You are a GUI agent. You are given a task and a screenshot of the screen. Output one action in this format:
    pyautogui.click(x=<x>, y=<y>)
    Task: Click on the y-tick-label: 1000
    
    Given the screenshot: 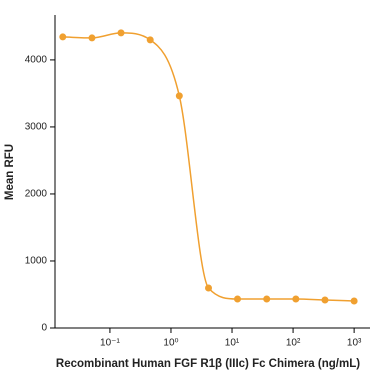 What is the action you would take?
    pyautogui.click(x=36, y=261)
    